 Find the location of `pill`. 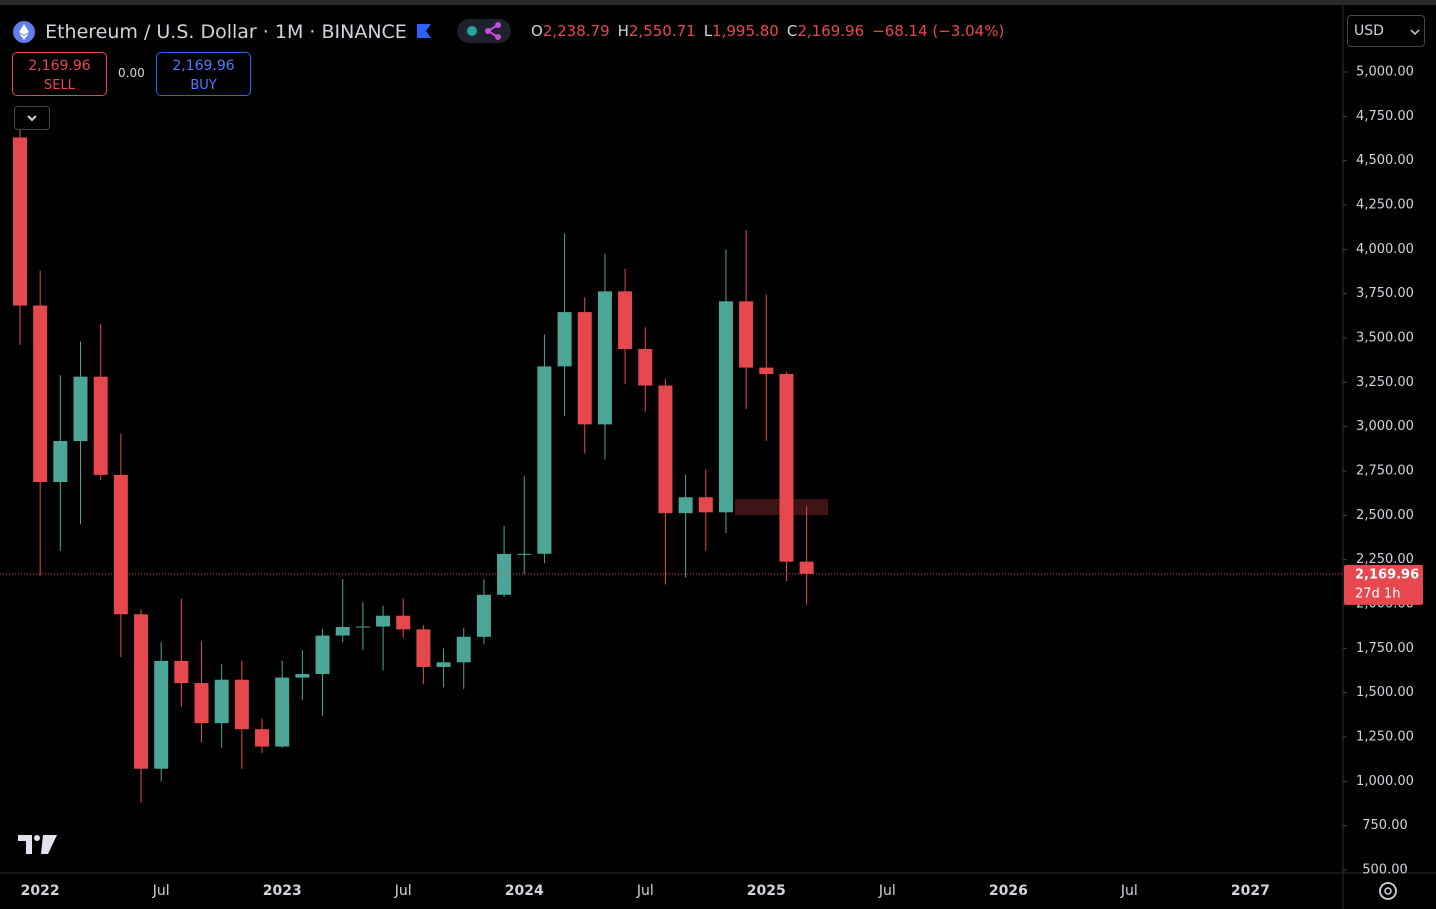

pill is located at coordinates (484, 31).